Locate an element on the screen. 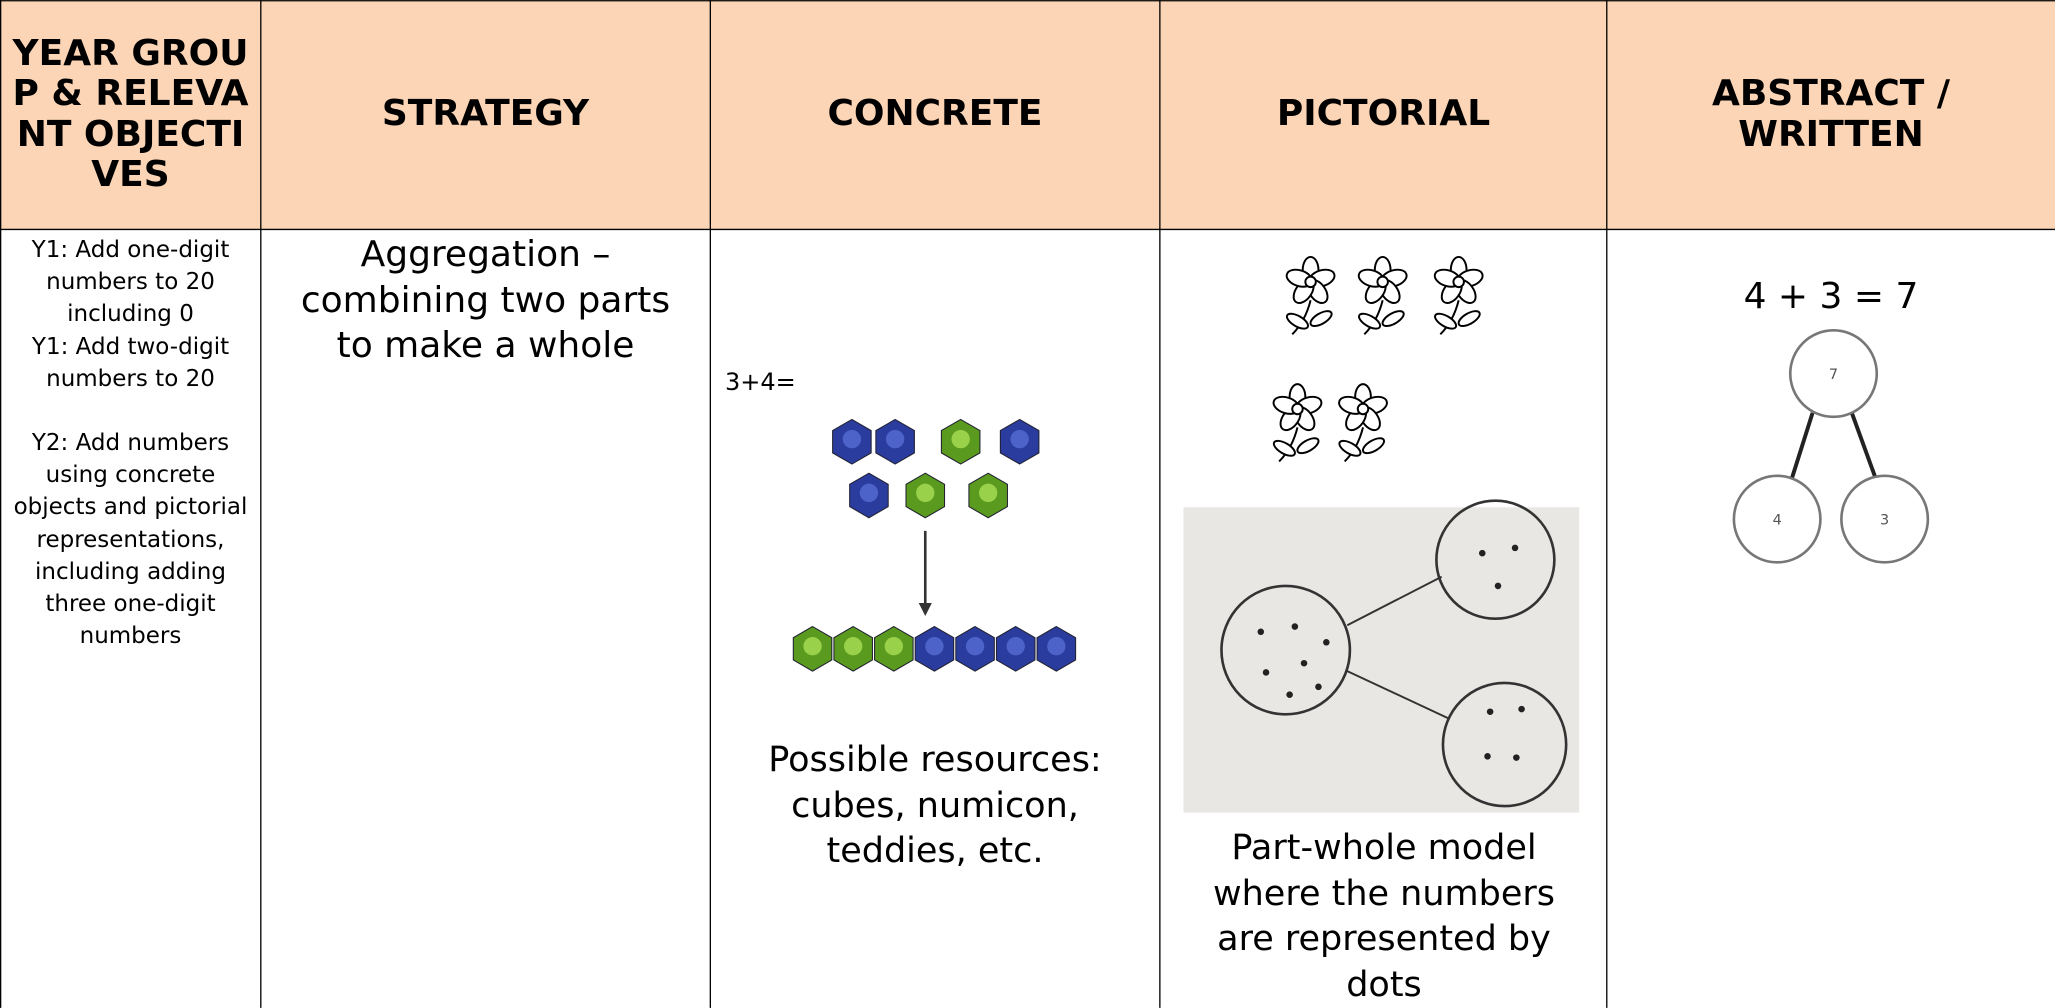 The image size is (2055, 1008). objective: Y1: Add two-digit numbers to 20 is located at coordinates (130, 362).